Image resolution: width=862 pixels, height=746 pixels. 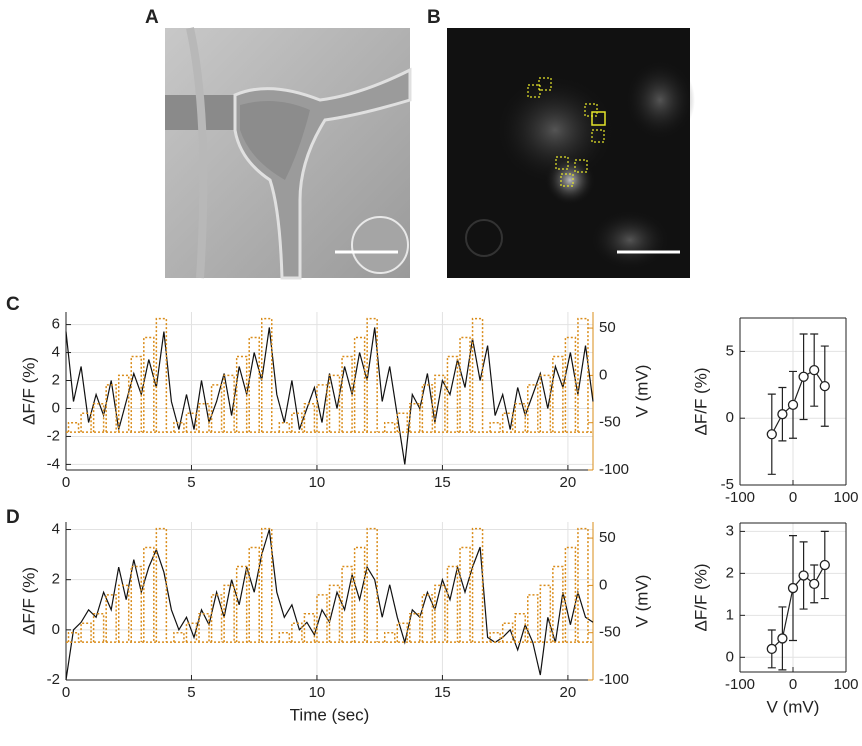 What do you see at coordinates (845, 684) in the screenshot?
I see `x-tick-label: 100` at bounding box center [845, 684].